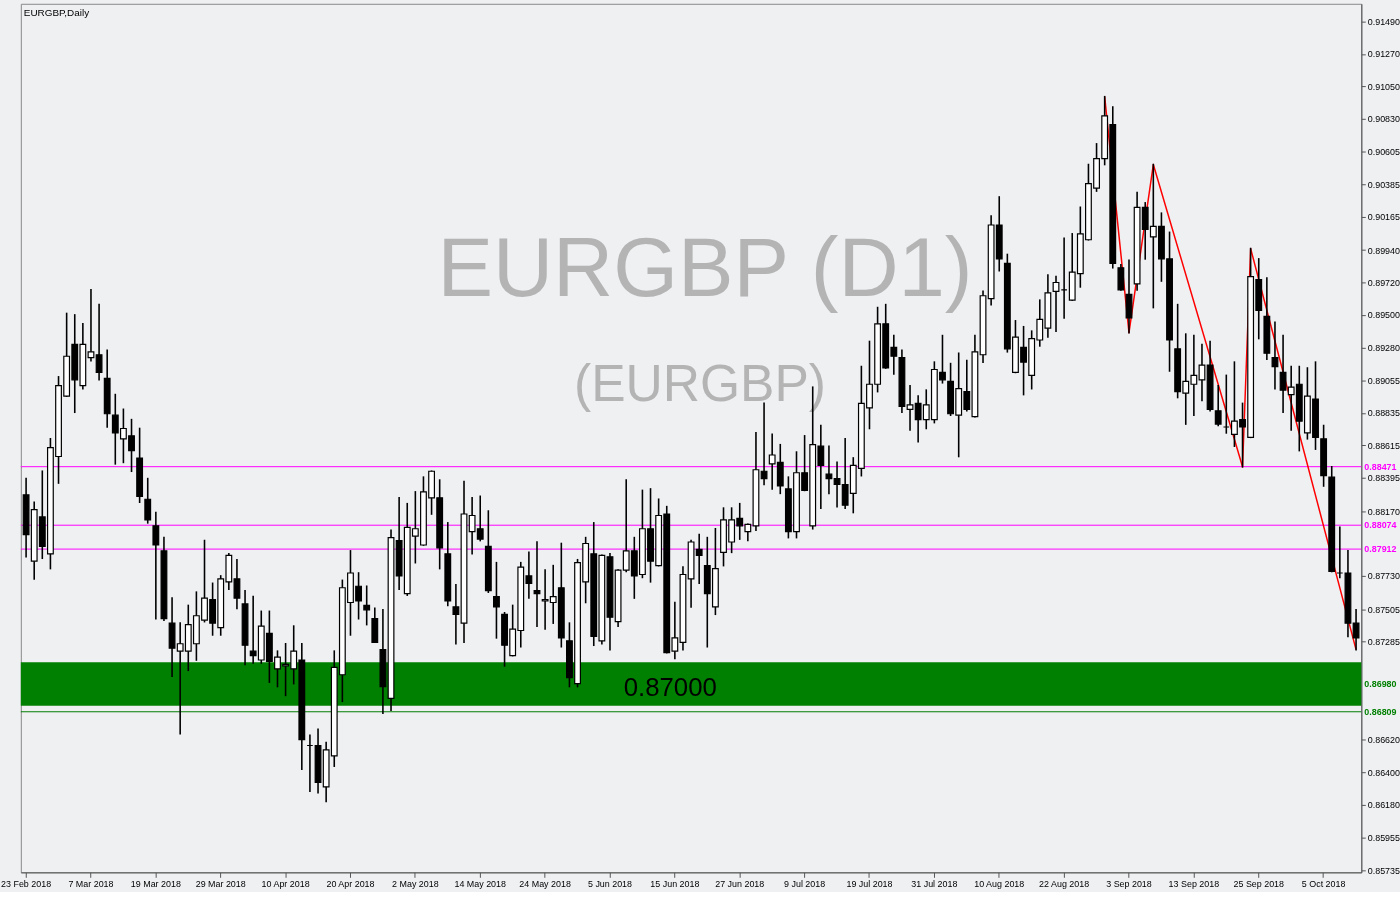  I want to click on y-tick-label: 0.88615, so click(1383, 445).